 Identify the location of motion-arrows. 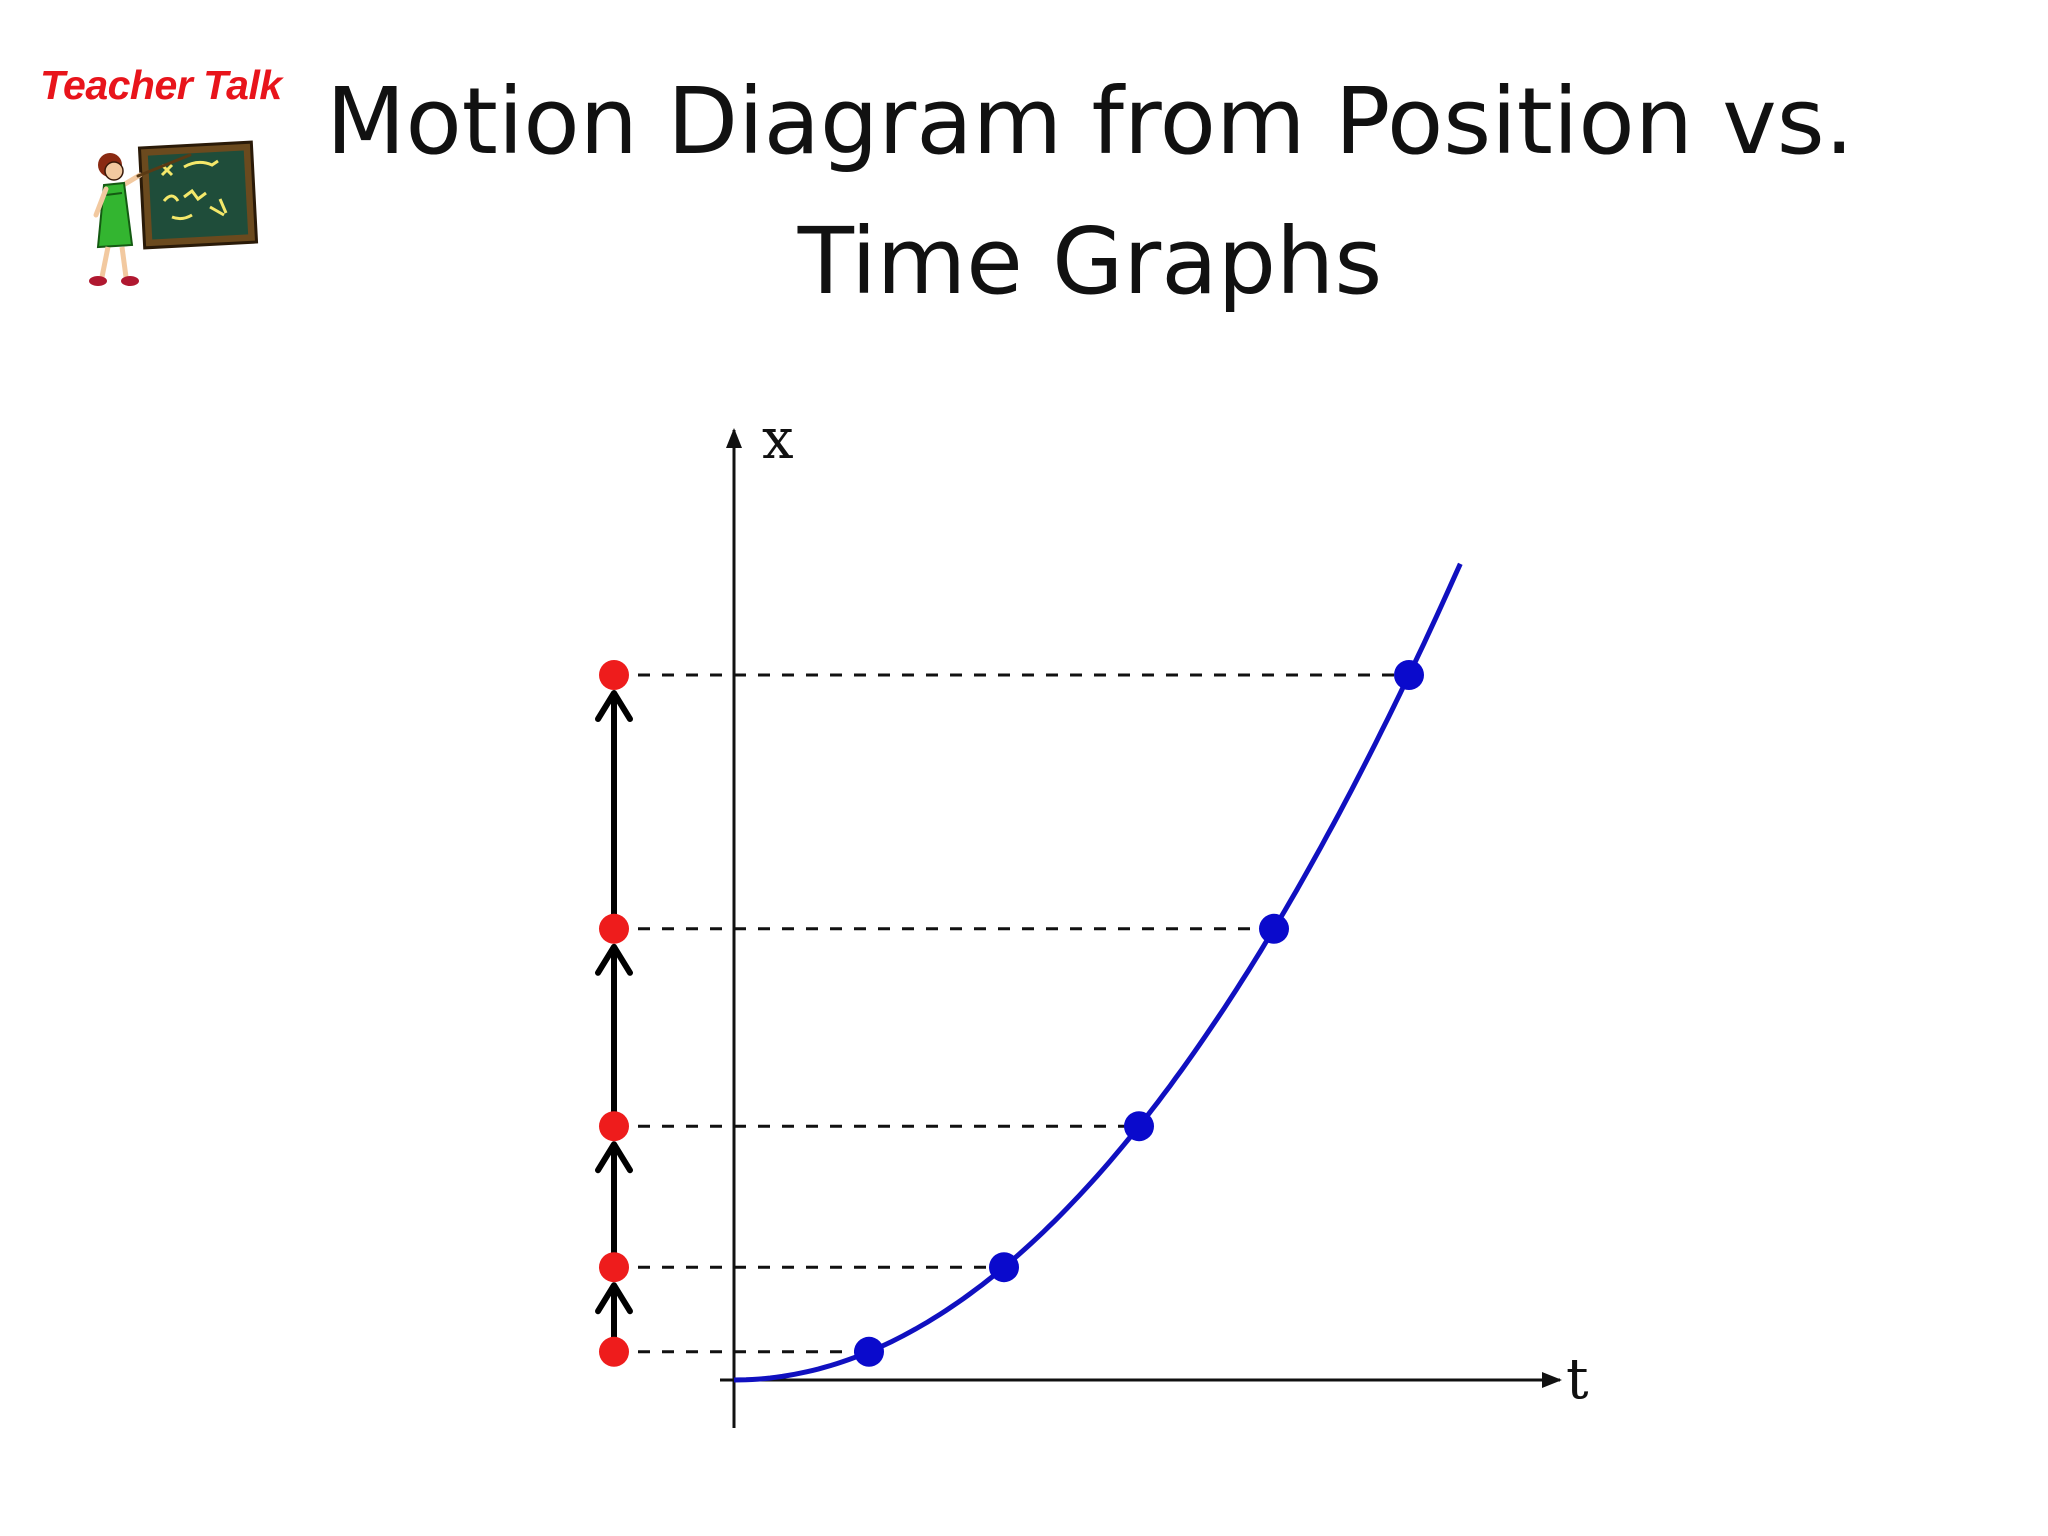
(614, 1016).